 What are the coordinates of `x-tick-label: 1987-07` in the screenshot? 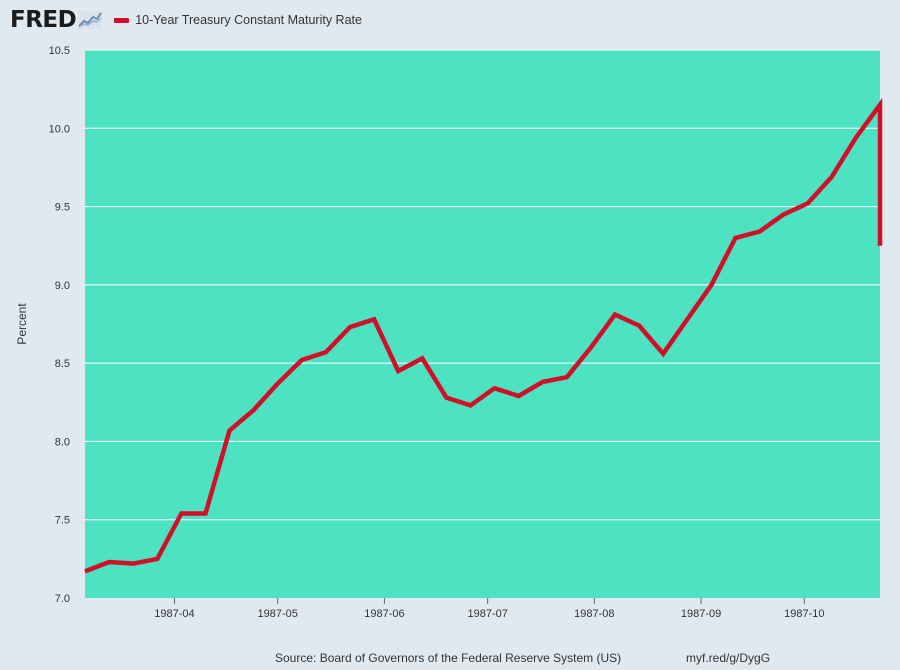 It's located at (487, 614).